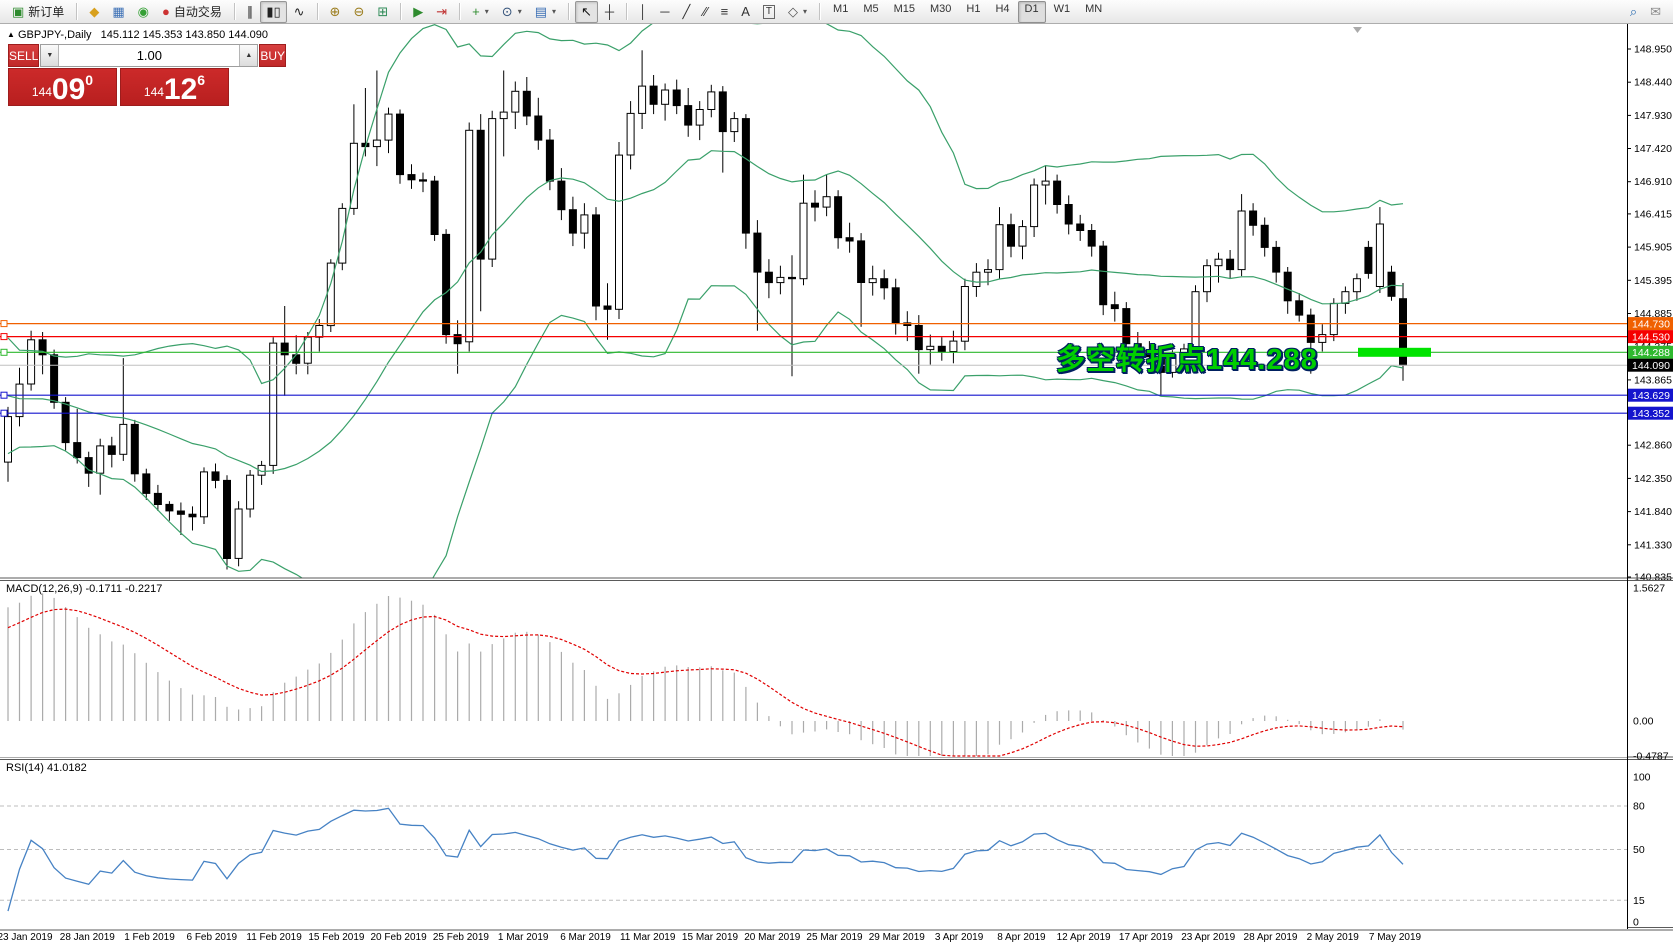  I want to click on date-label: 1 Mar 2019, so click(523, 937).